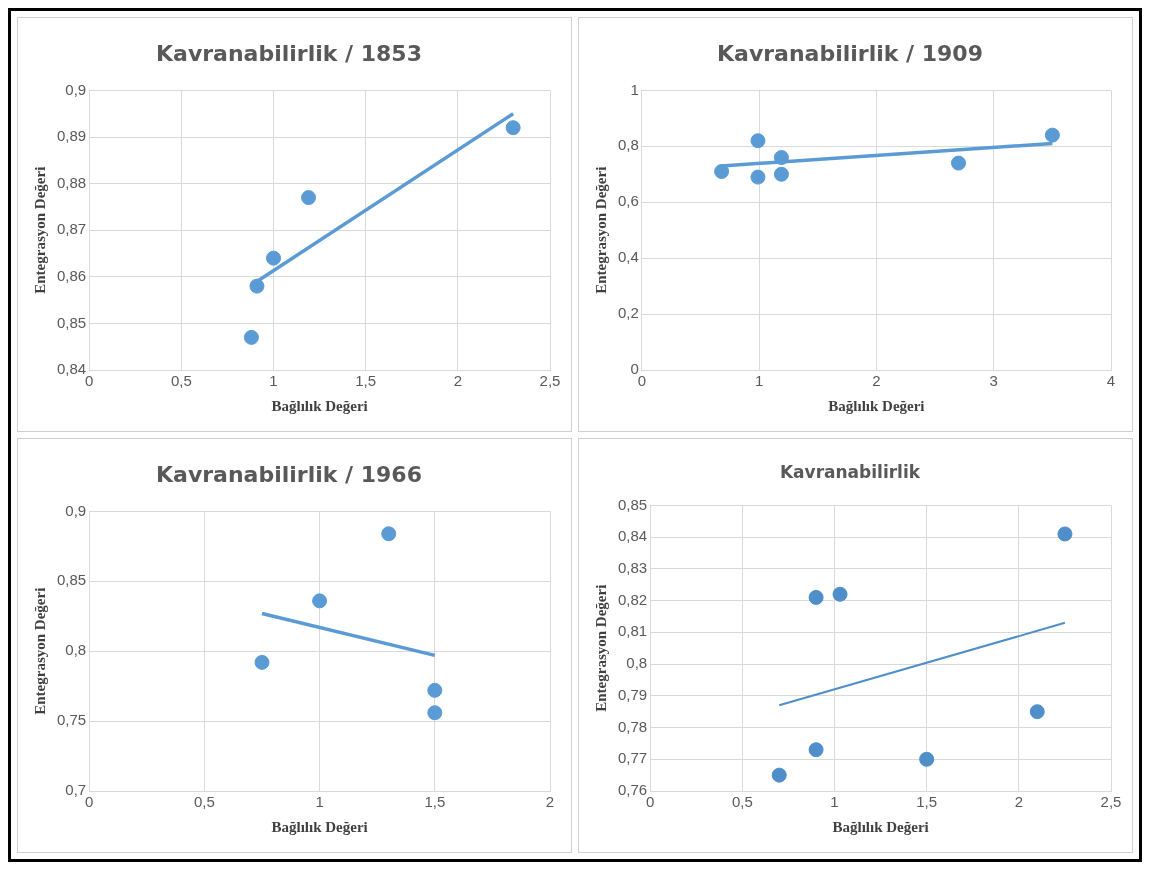 The width and height of the screenshot is (1154, 874). I want to click on y-tick-label: 0,7, so click(76, 790).